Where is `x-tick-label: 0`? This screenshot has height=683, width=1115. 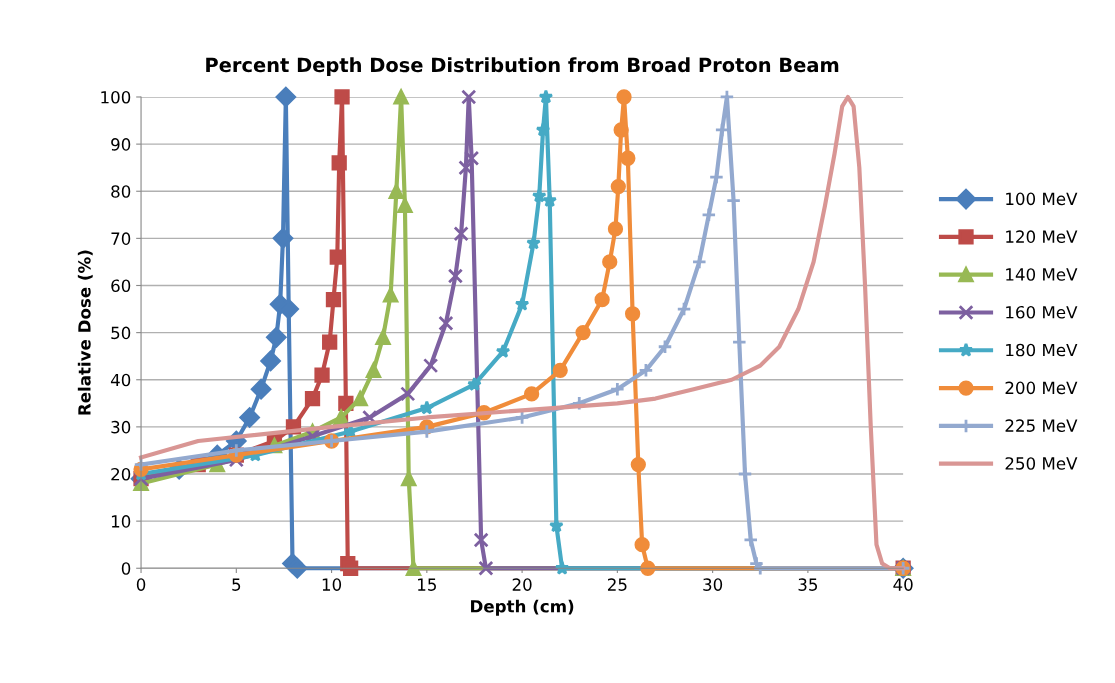 x-tick-label: 0 is located at coordinates (141, 584).